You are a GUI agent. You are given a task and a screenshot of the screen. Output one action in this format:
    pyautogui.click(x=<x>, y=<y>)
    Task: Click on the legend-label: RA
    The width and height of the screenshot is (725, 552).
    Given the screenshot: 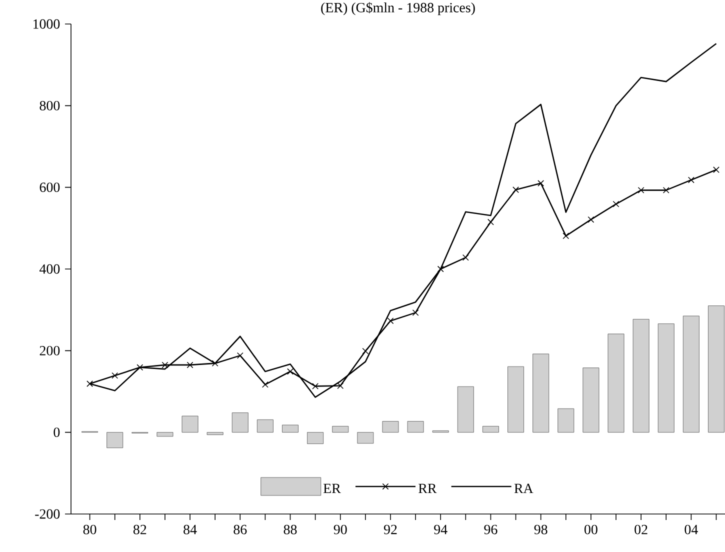 What is the action you would take?
    pyautogui.click(x=524, y=489)
    